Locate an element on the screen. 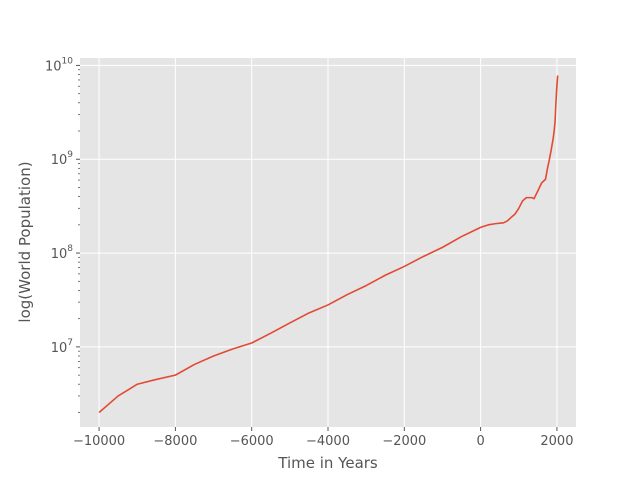 Image resolution: width=640 pixels, height=480 pixels. x-tick-label: 0 is located at coordinates (480, 441).